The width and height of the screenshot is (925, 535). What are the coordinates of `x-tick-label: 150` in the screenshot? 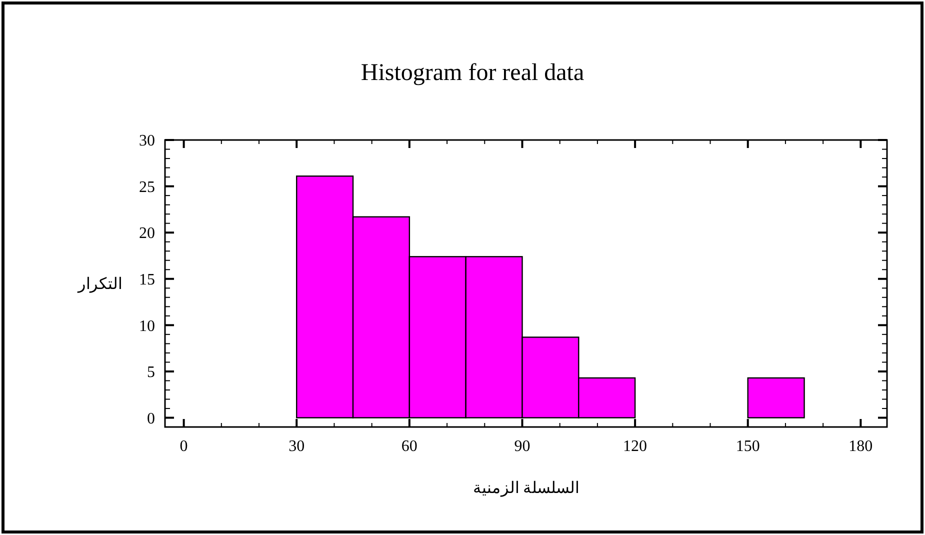 It's located at (748, 446).